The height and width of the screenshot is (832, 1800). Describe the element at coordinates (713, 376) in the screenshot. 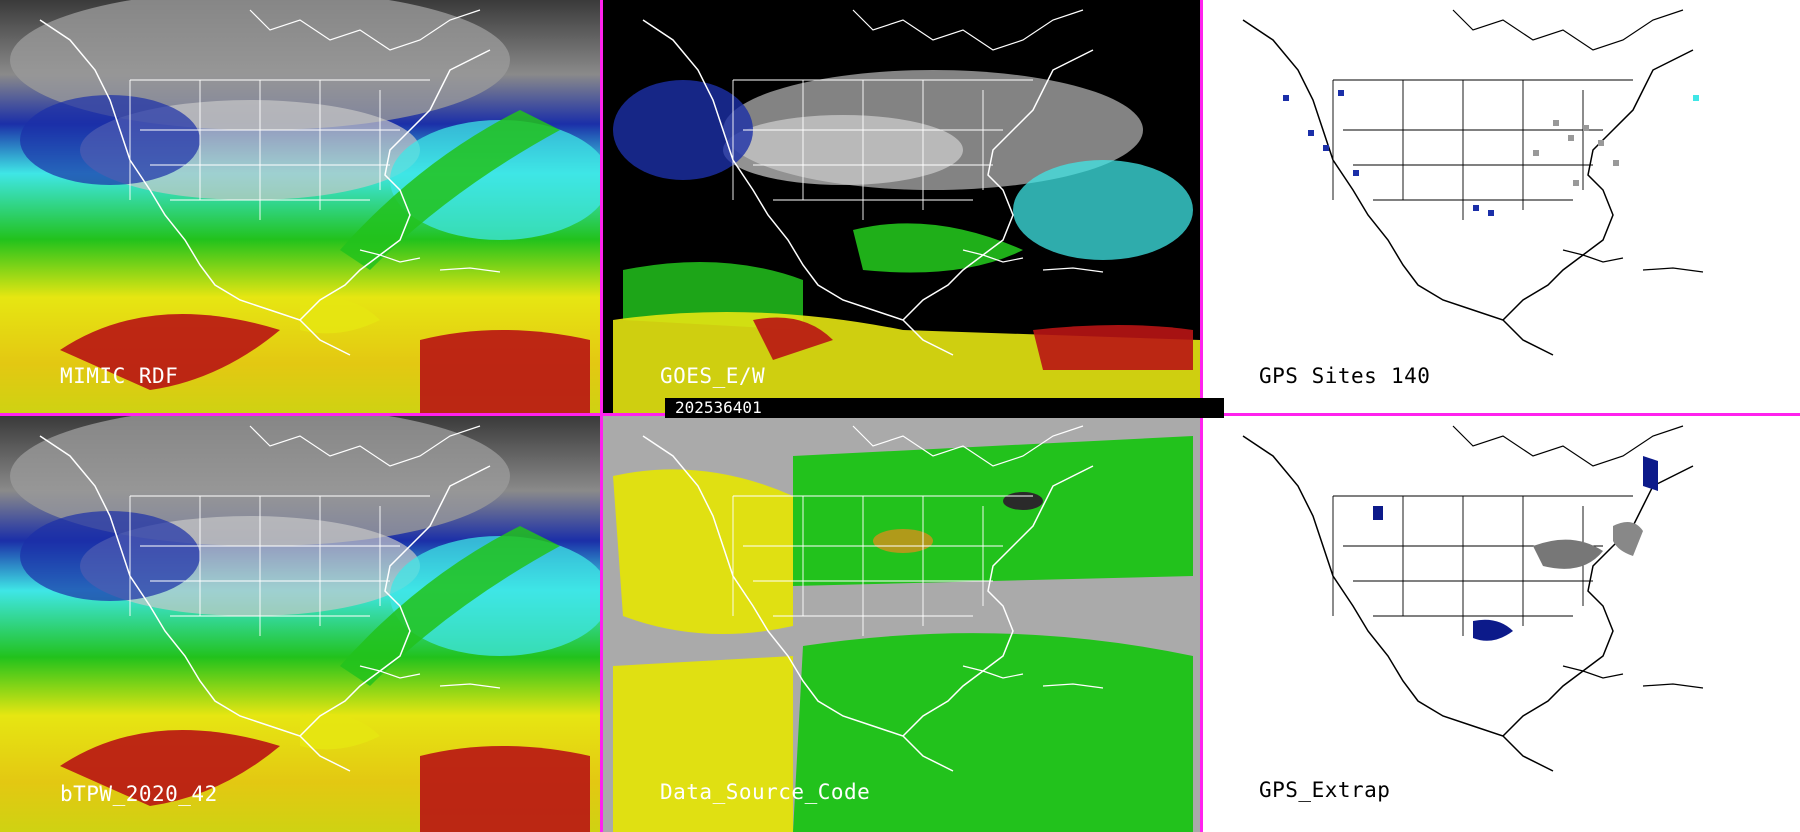

I see `panel-label: GOES_E/W` at that location.